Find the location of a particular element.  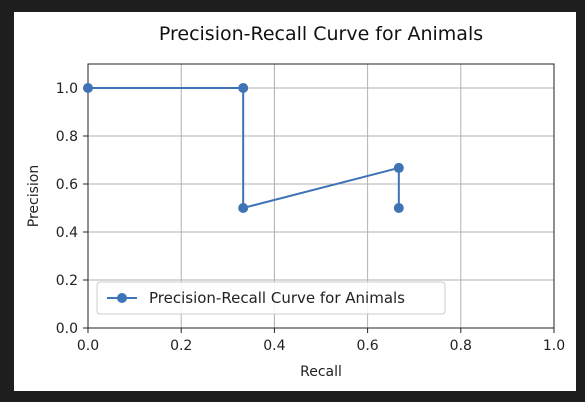

y-axis-label: Precision is located at coordinates (34, 196).